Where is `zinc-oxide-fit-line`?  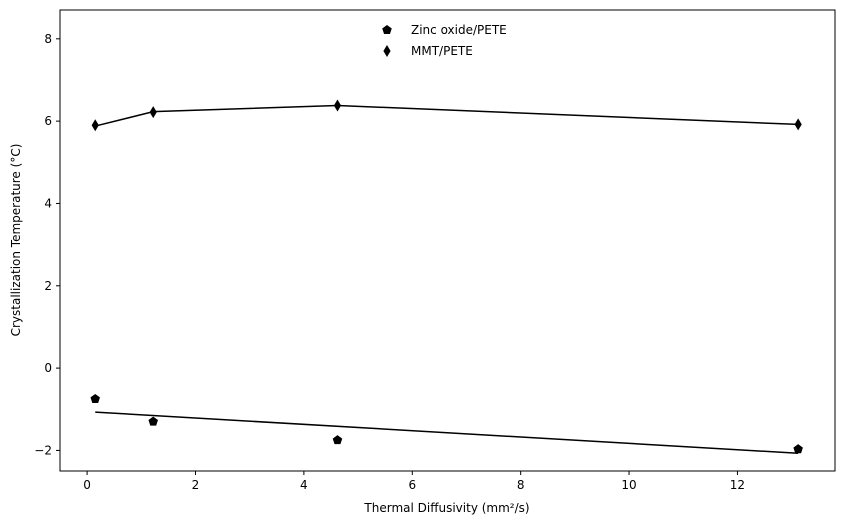 zinc-oxide-fit-line is located at coordinates (447, 433).